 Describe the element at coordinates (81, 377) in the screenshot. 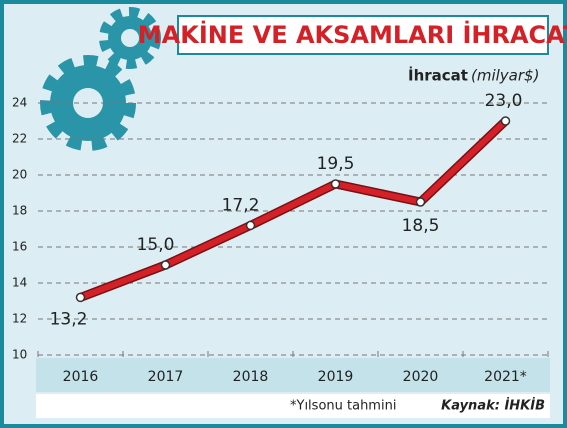

I see `x-tick-label: 2016` at that location.